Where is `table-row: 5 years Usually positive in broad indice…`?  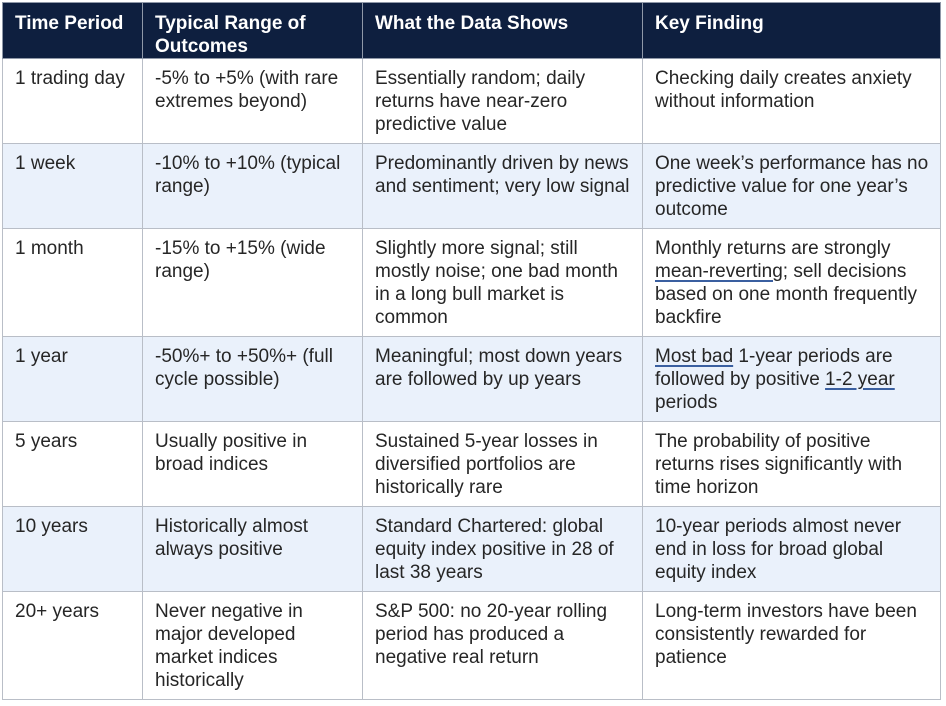 table-row: 5 years Usually positive in broad indice… is located at coordinates (471, 464).